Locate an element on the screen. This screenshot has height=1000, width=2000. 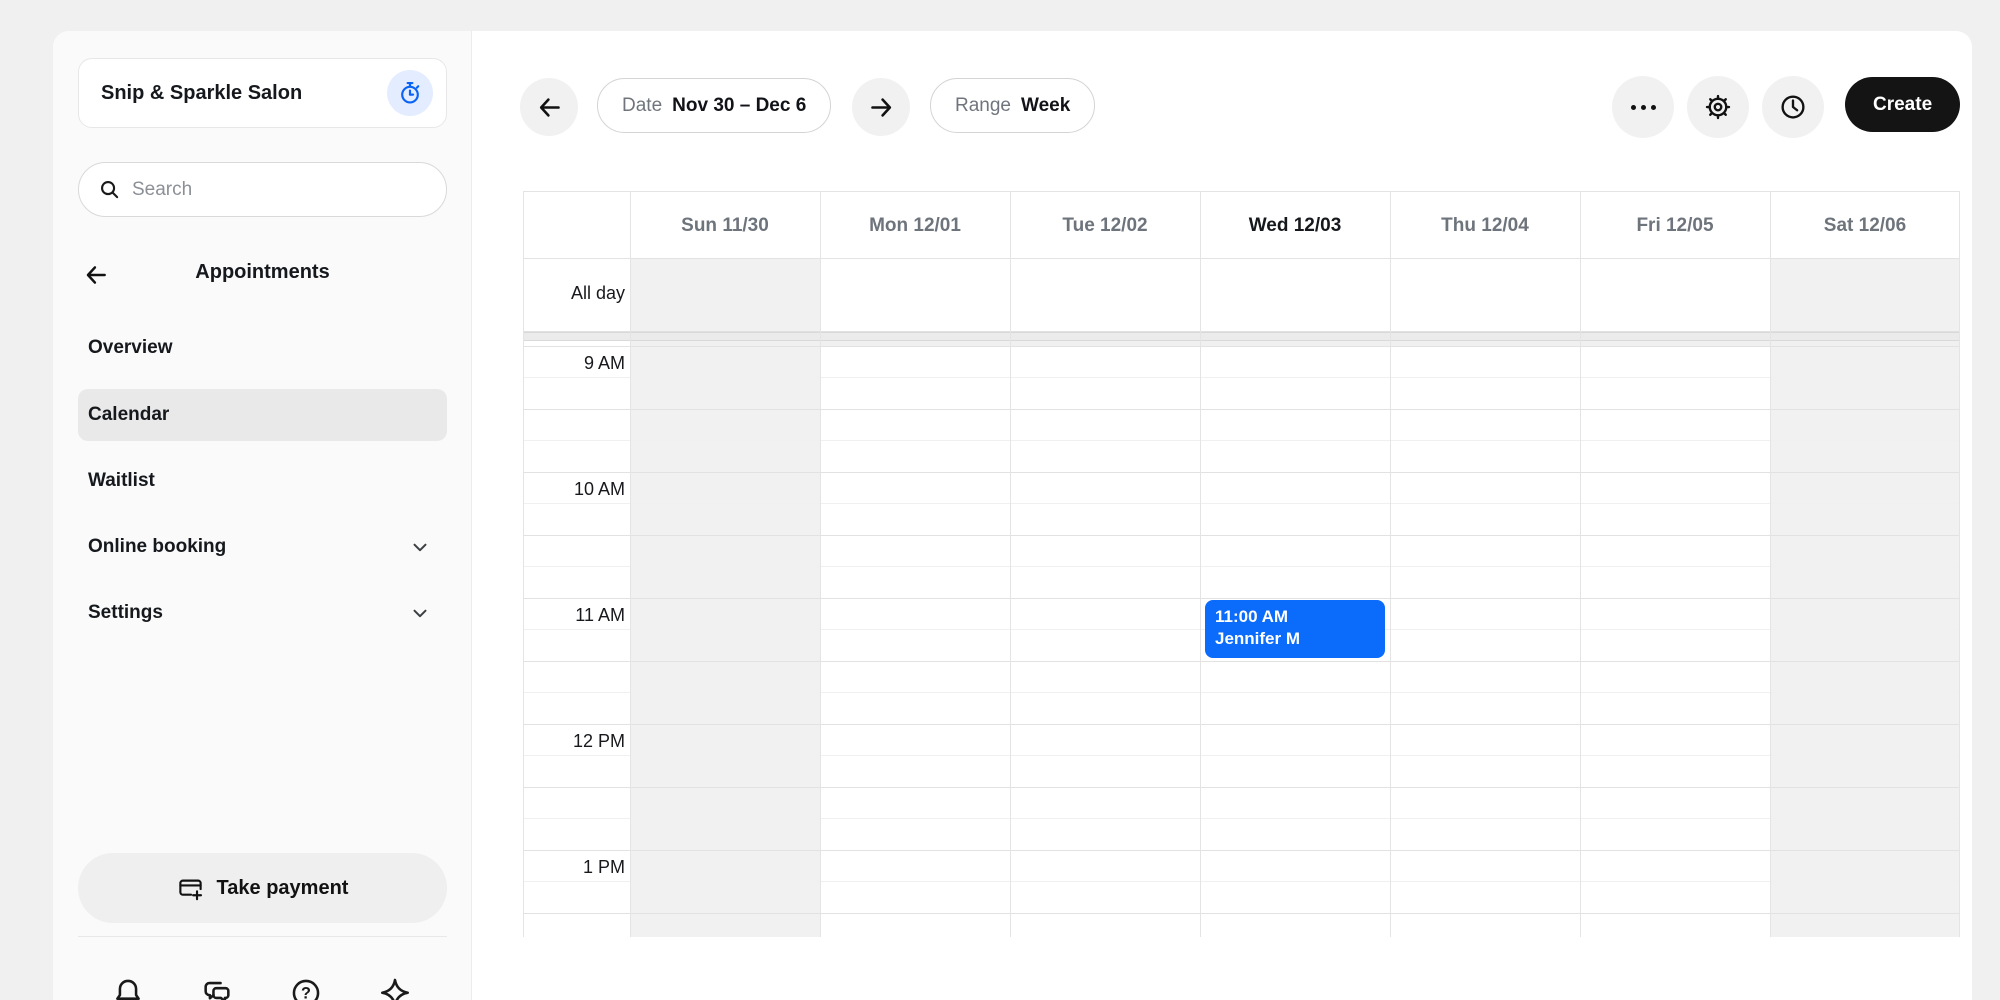
prev-week-button is located at coordinates (549, 107).